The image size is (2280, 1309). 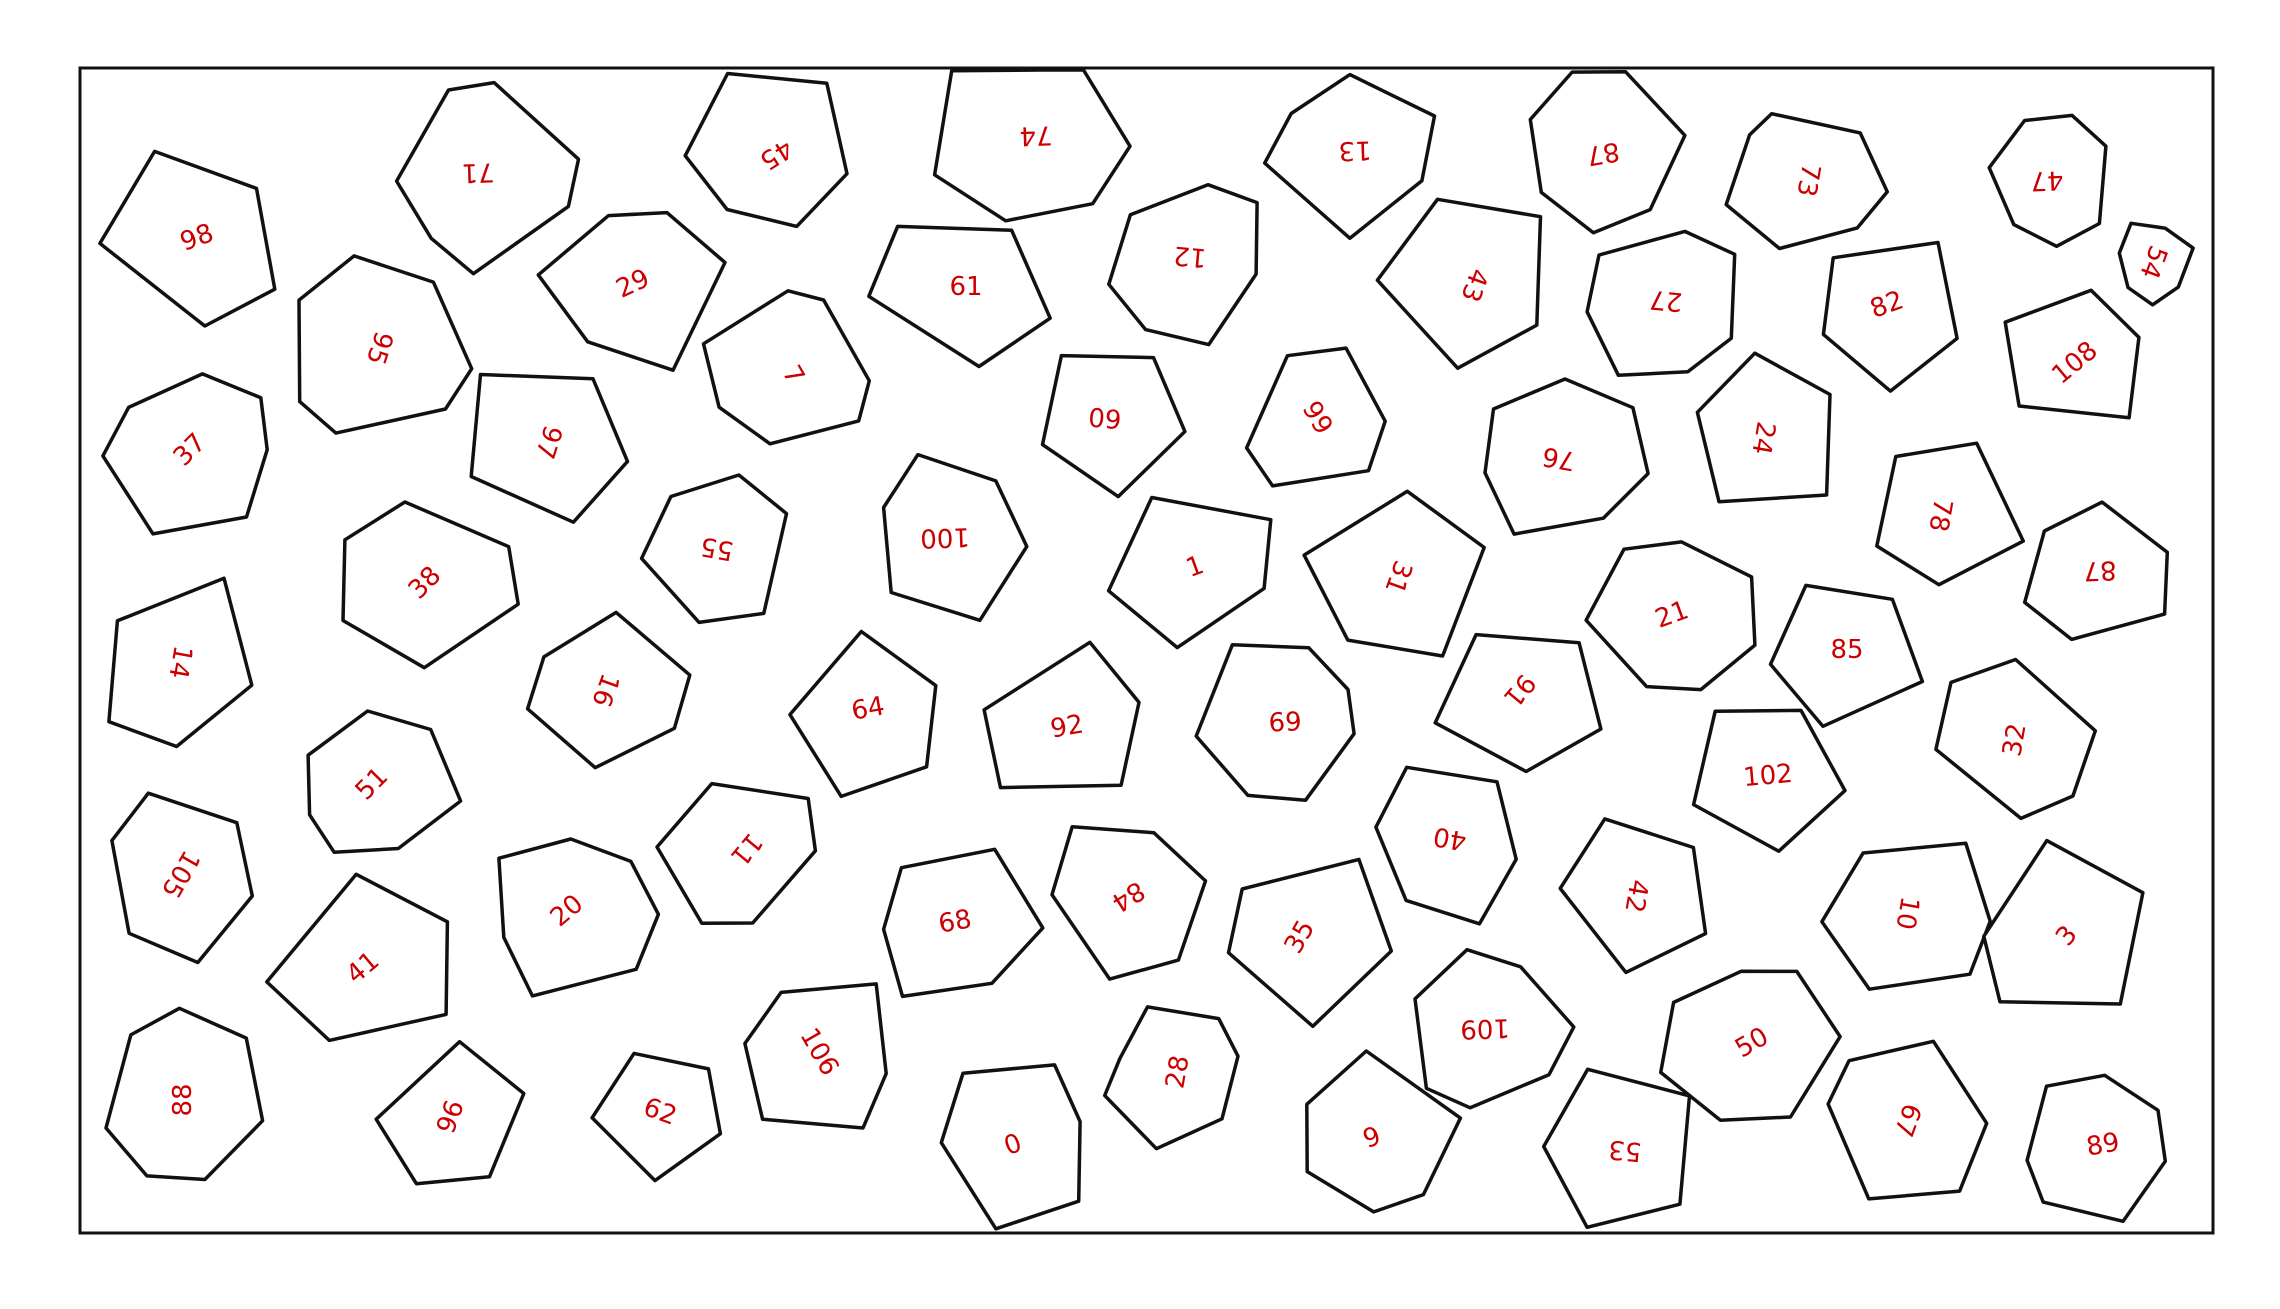 I want to click on puzzle-piece: 11, so click(x=736, y=853).